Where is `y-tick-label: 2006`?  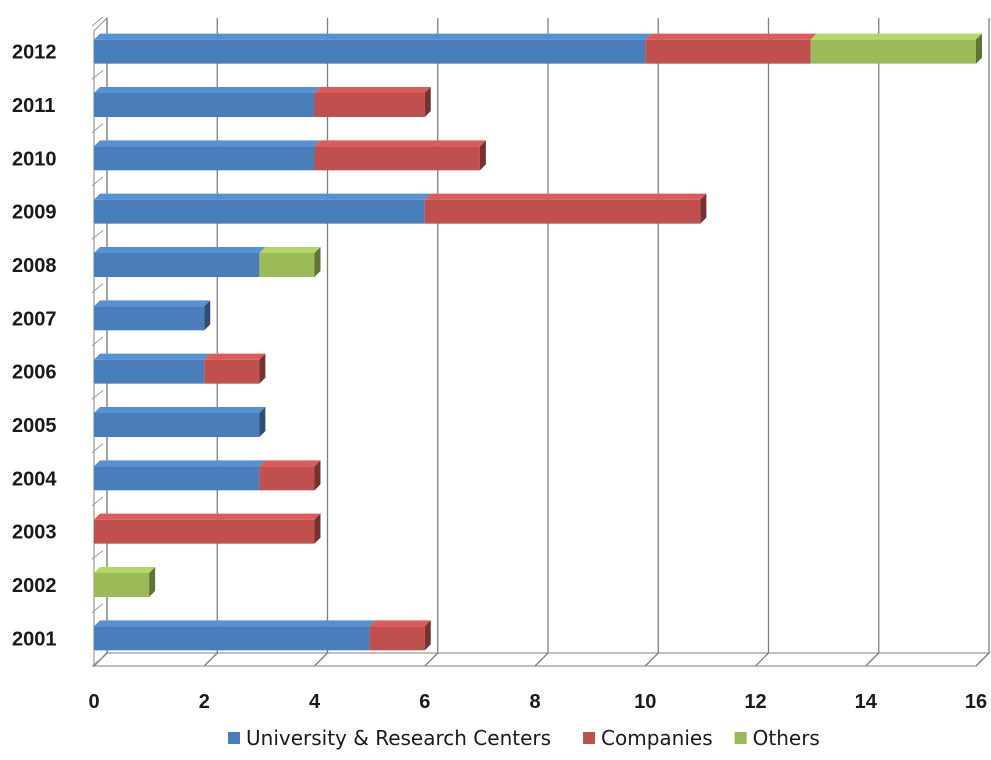 y-tick-label: 2006 is located at coordinates (34, 373).